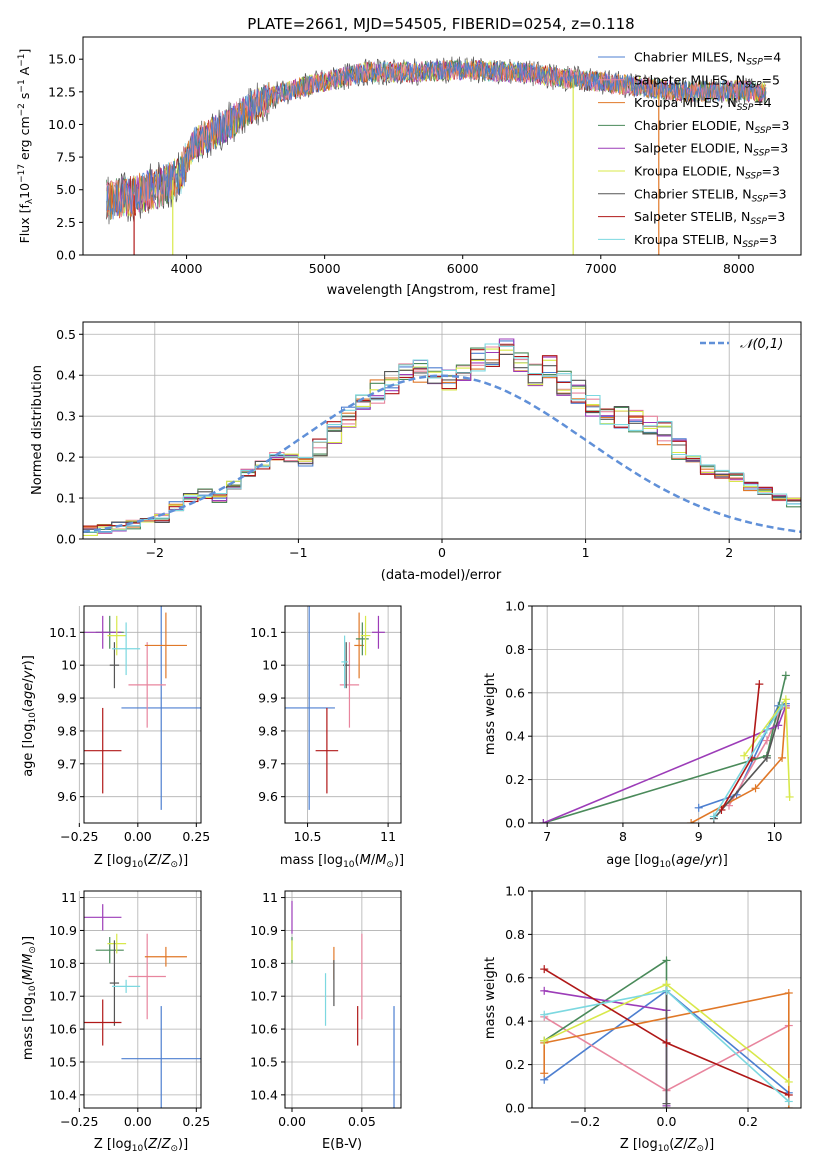  What do you see at coordinates (771, 79) in the screenshot?
I see `legend-count: =5` at bounding box center [771, 79].